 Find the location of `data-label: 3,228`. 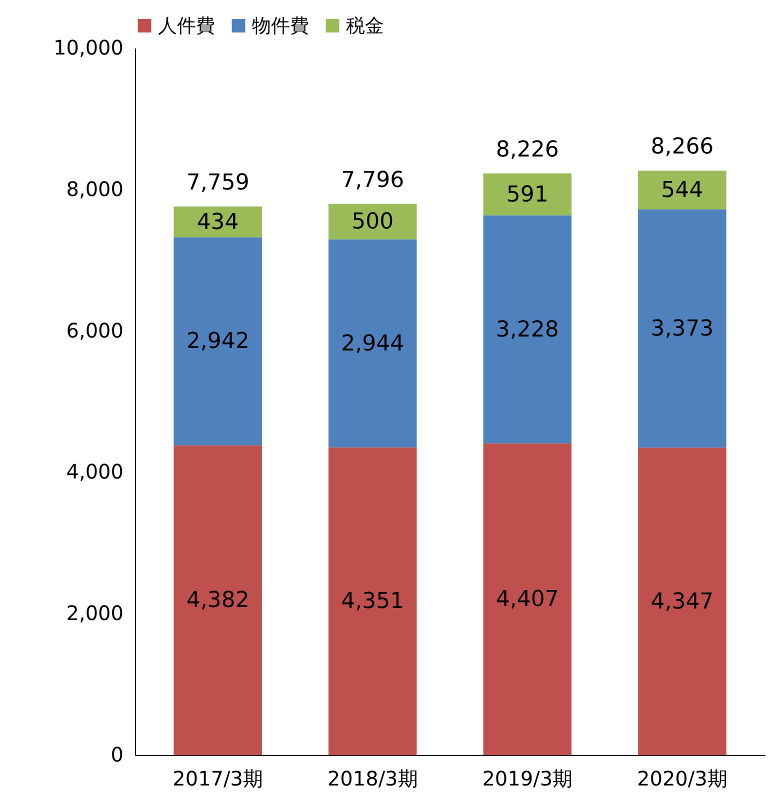

data-label: 3,228 is located at coordinates (527, 329).